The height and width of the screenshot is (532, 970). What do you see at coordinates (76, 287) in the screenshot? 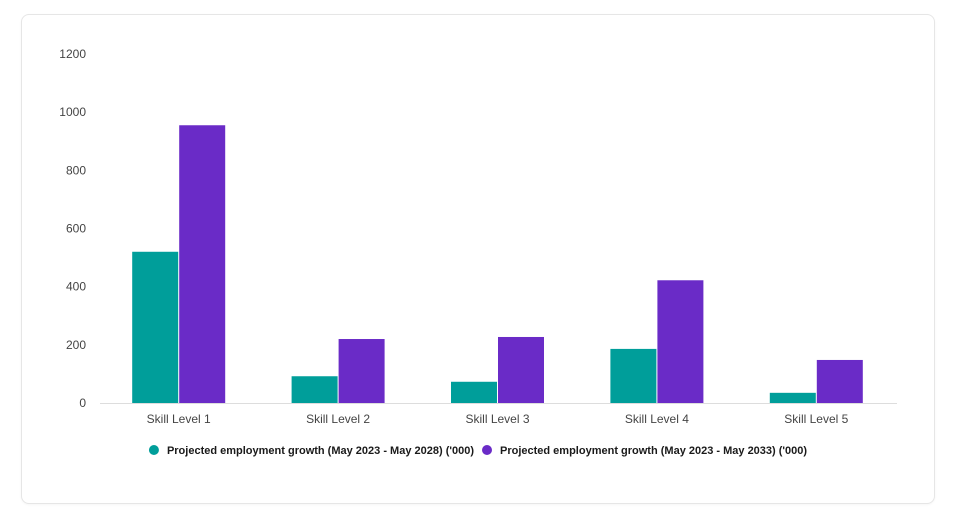
I see `y-tick-label: 400` at bounding box center [76, 287].